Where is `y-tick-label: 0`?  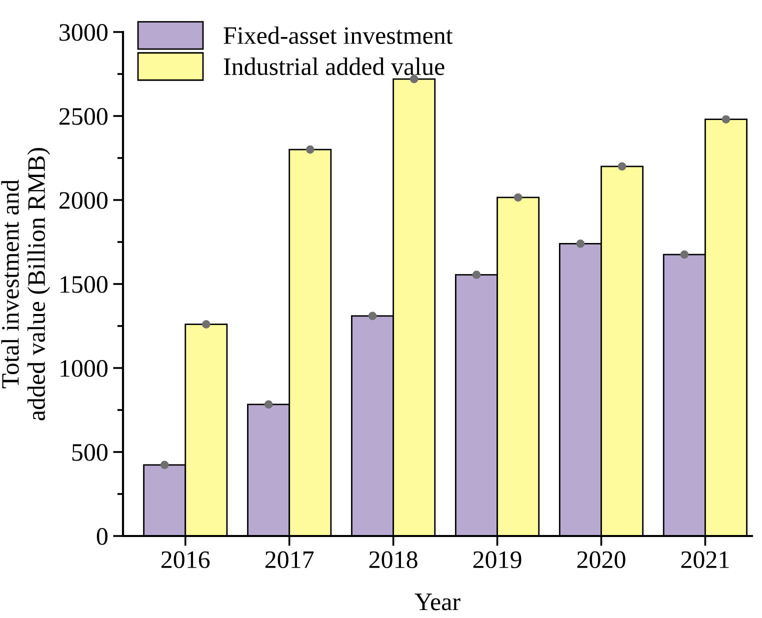
y-tick-label: 0 is located at coordinates (102, 536).